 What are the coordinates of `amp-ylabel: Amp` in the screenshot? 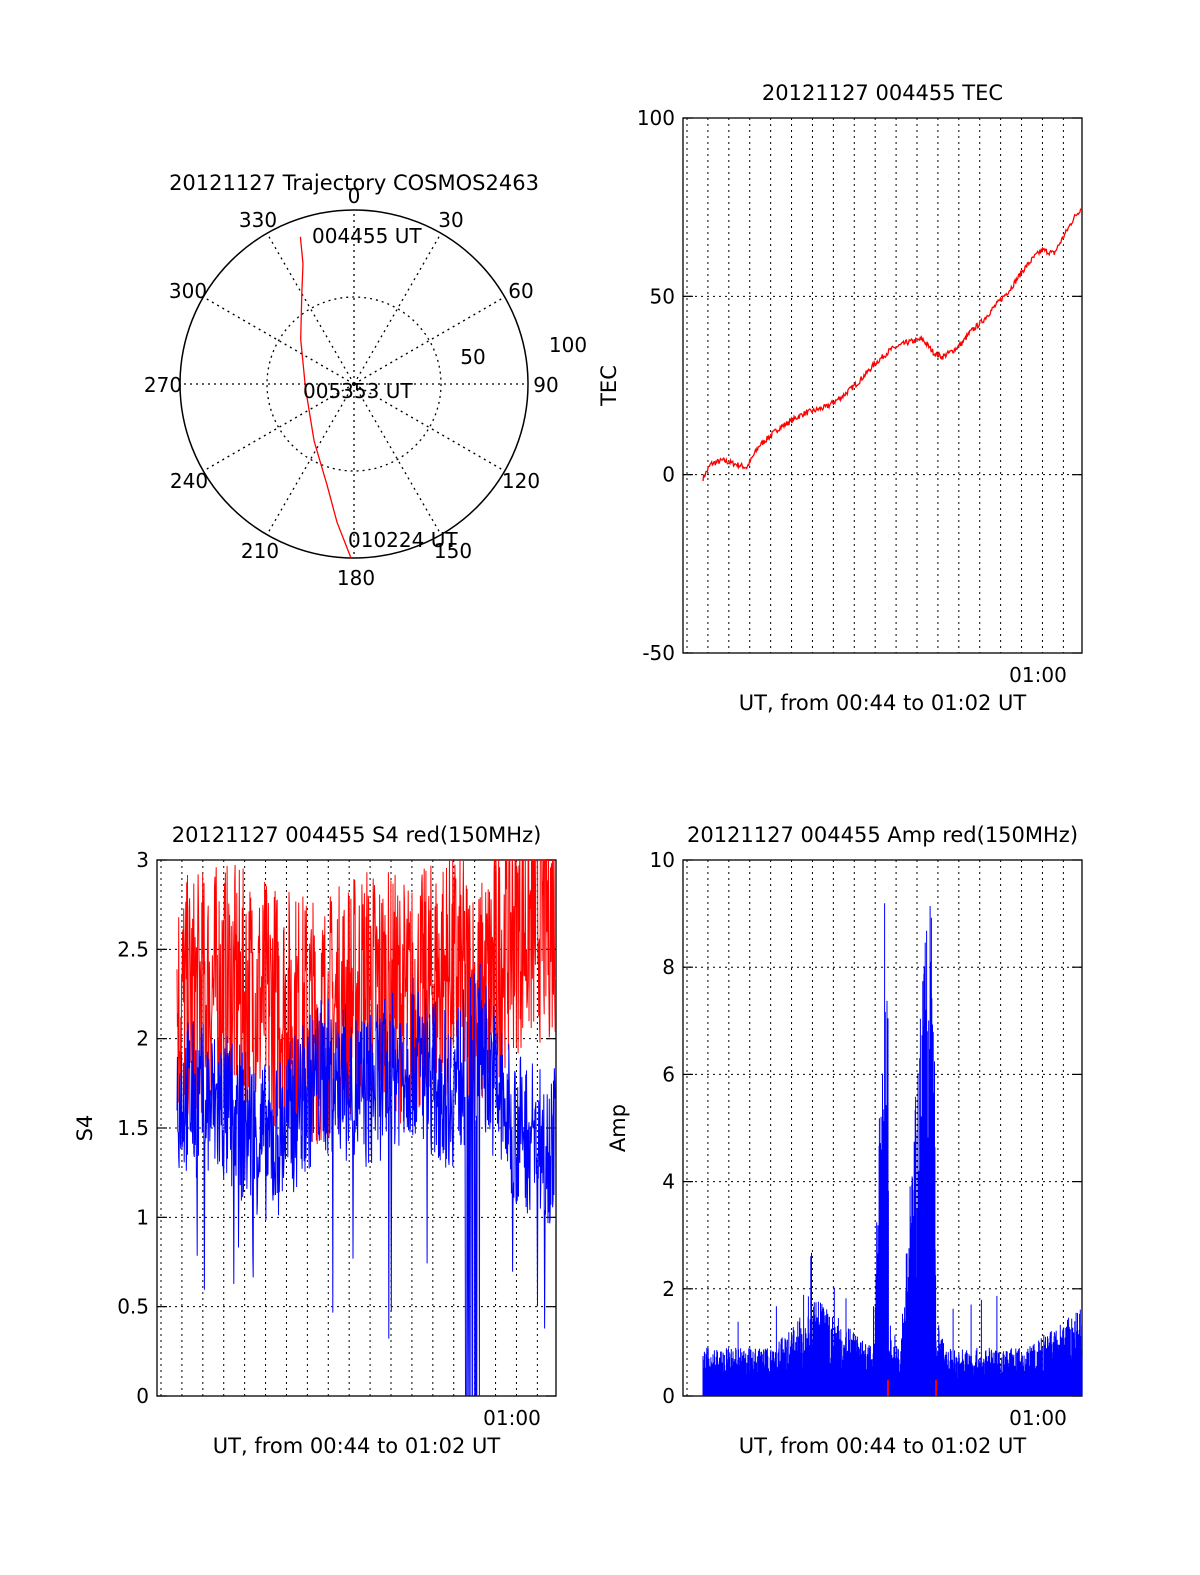 It's located at (618, 1128).